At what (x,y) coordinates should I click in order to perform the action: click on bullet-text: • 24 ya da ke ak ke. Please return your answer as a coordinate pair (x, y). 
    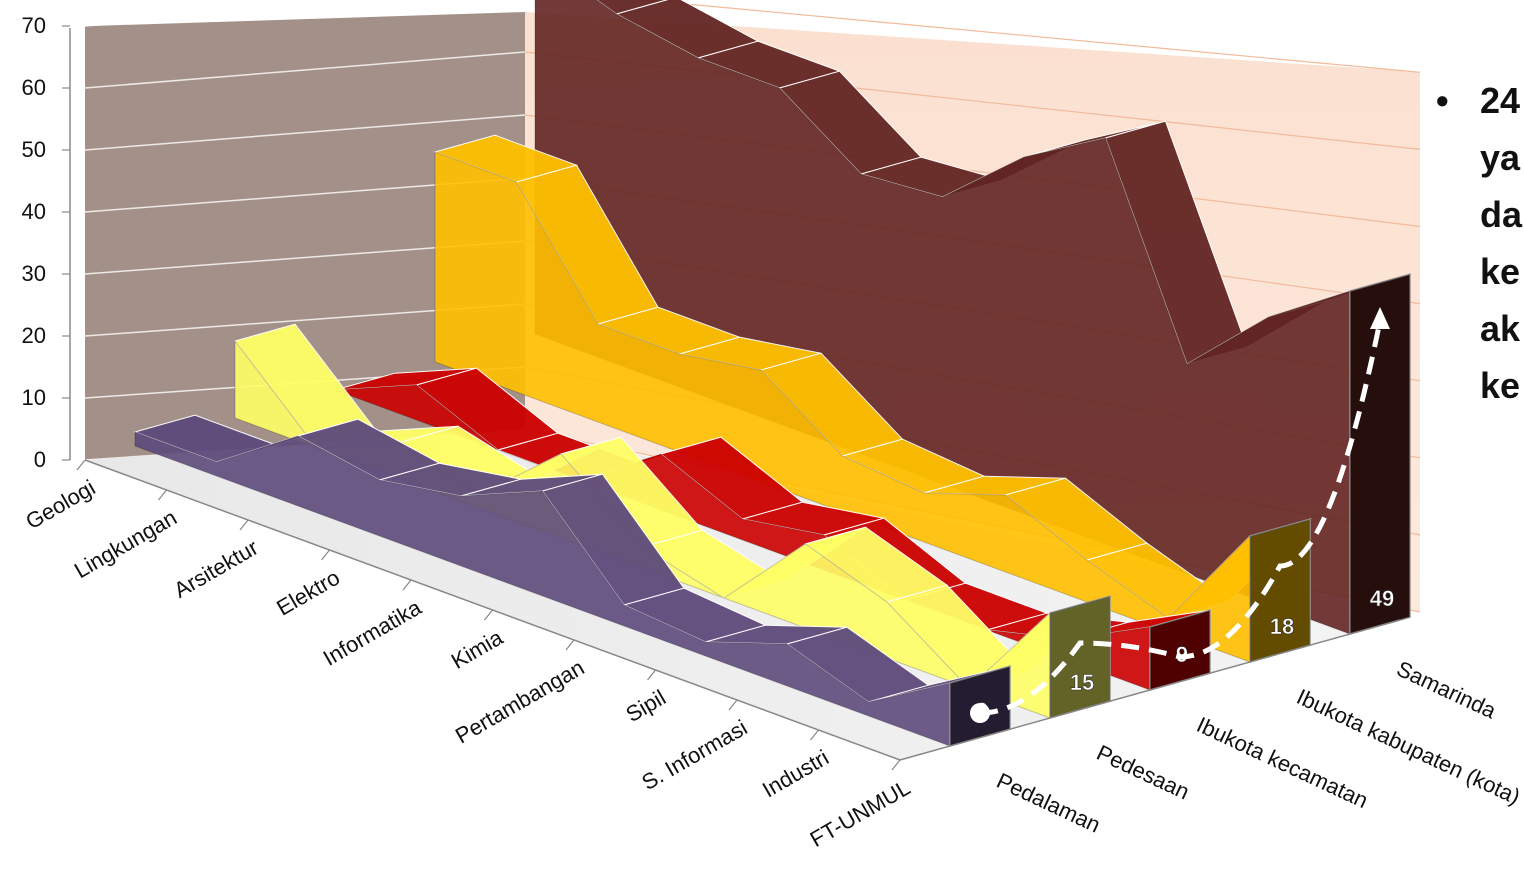
    Looking at the image, I should click on (1480, 237).